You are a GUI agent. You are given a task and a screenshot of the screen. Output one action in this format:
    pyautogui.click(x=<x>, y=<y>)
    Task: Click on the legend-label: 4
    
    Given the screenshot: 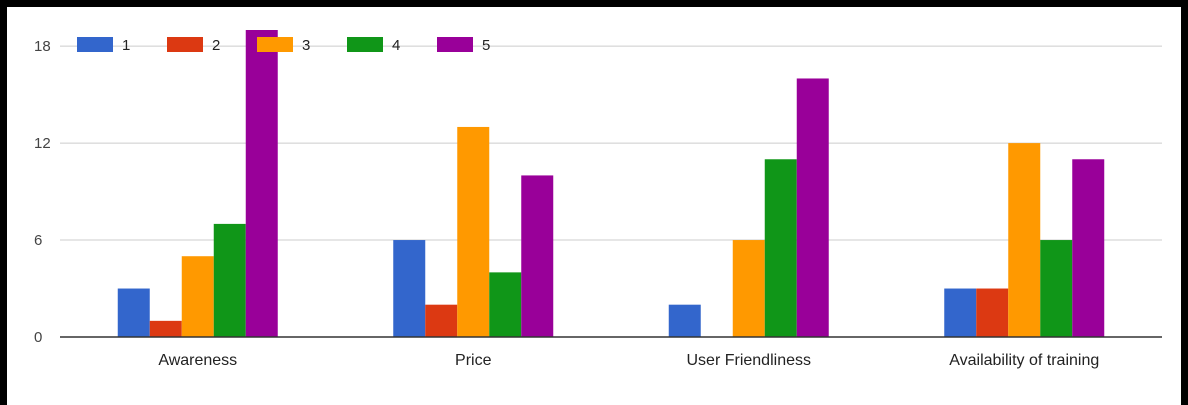 What is the action you would take?
    pyautogui.click(x=396, y=45)
    